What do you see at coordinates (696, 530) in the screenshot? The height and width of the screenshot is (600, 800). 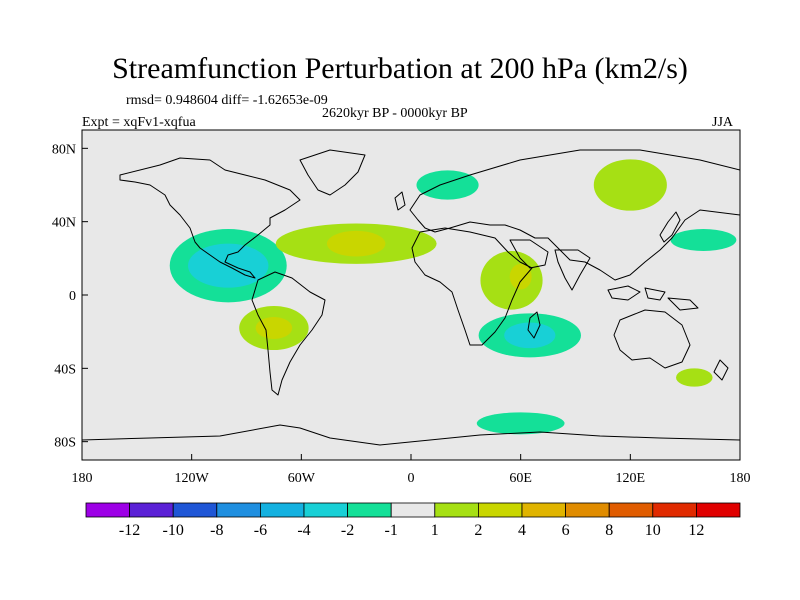 I see `colorbar-label-13: 12` at bounding box center [696, 530].